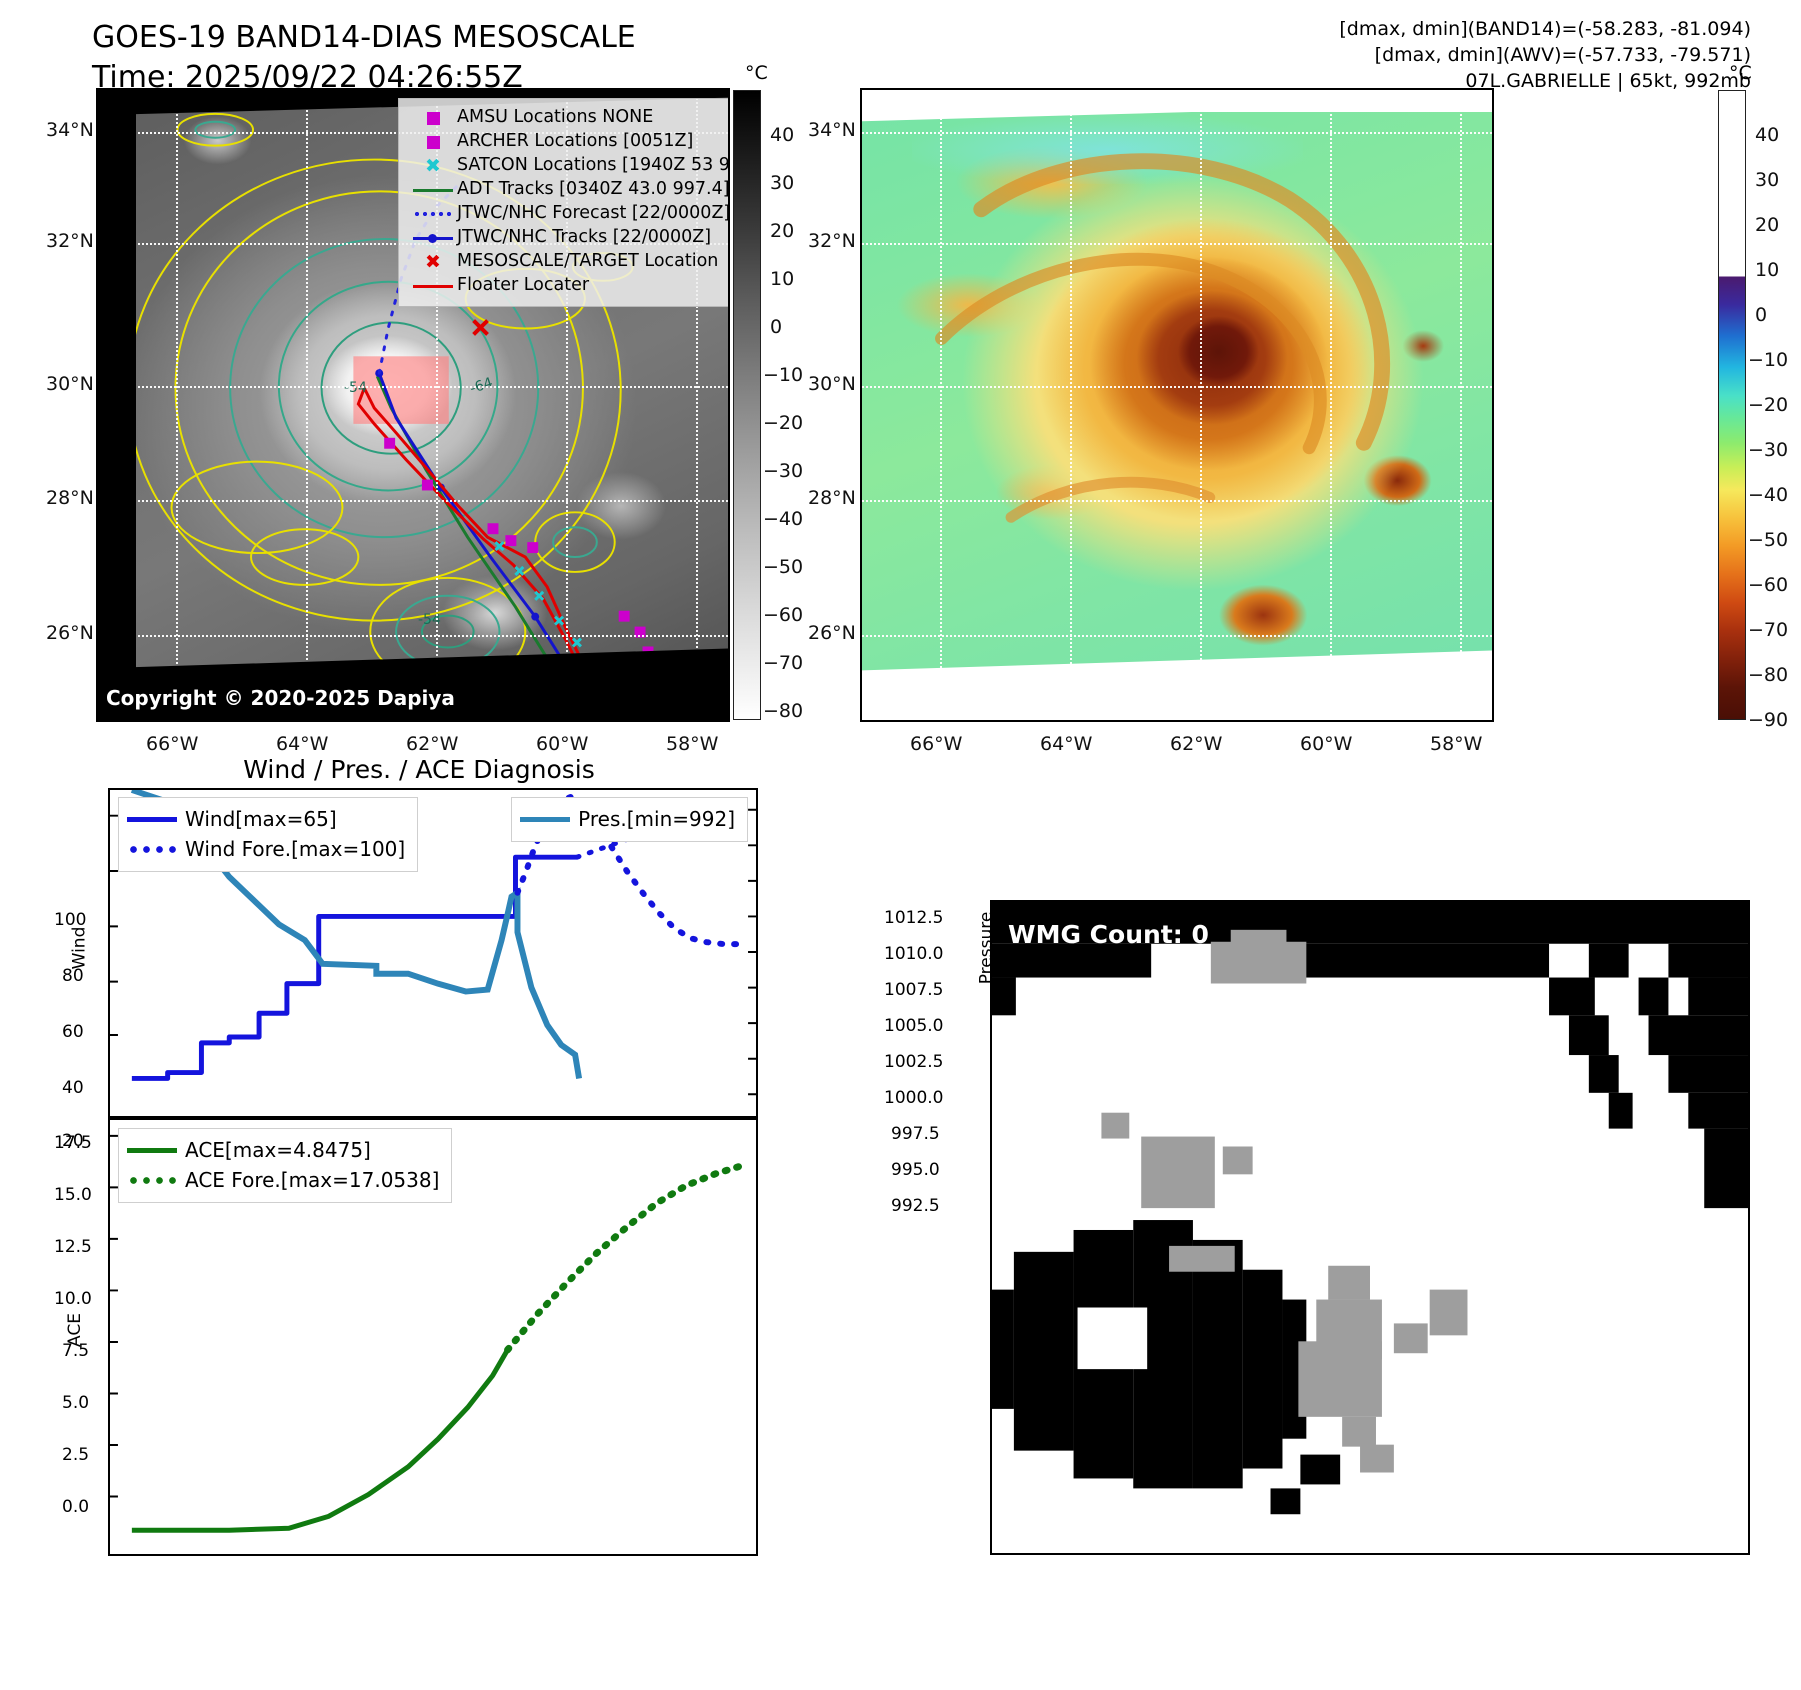 Image resolution: width=1801 pixels, height=1690 pixels. Describe the element at coordinates (433, 238) in the screenshot. I see `line-with-dot-marker-icon` at that location.